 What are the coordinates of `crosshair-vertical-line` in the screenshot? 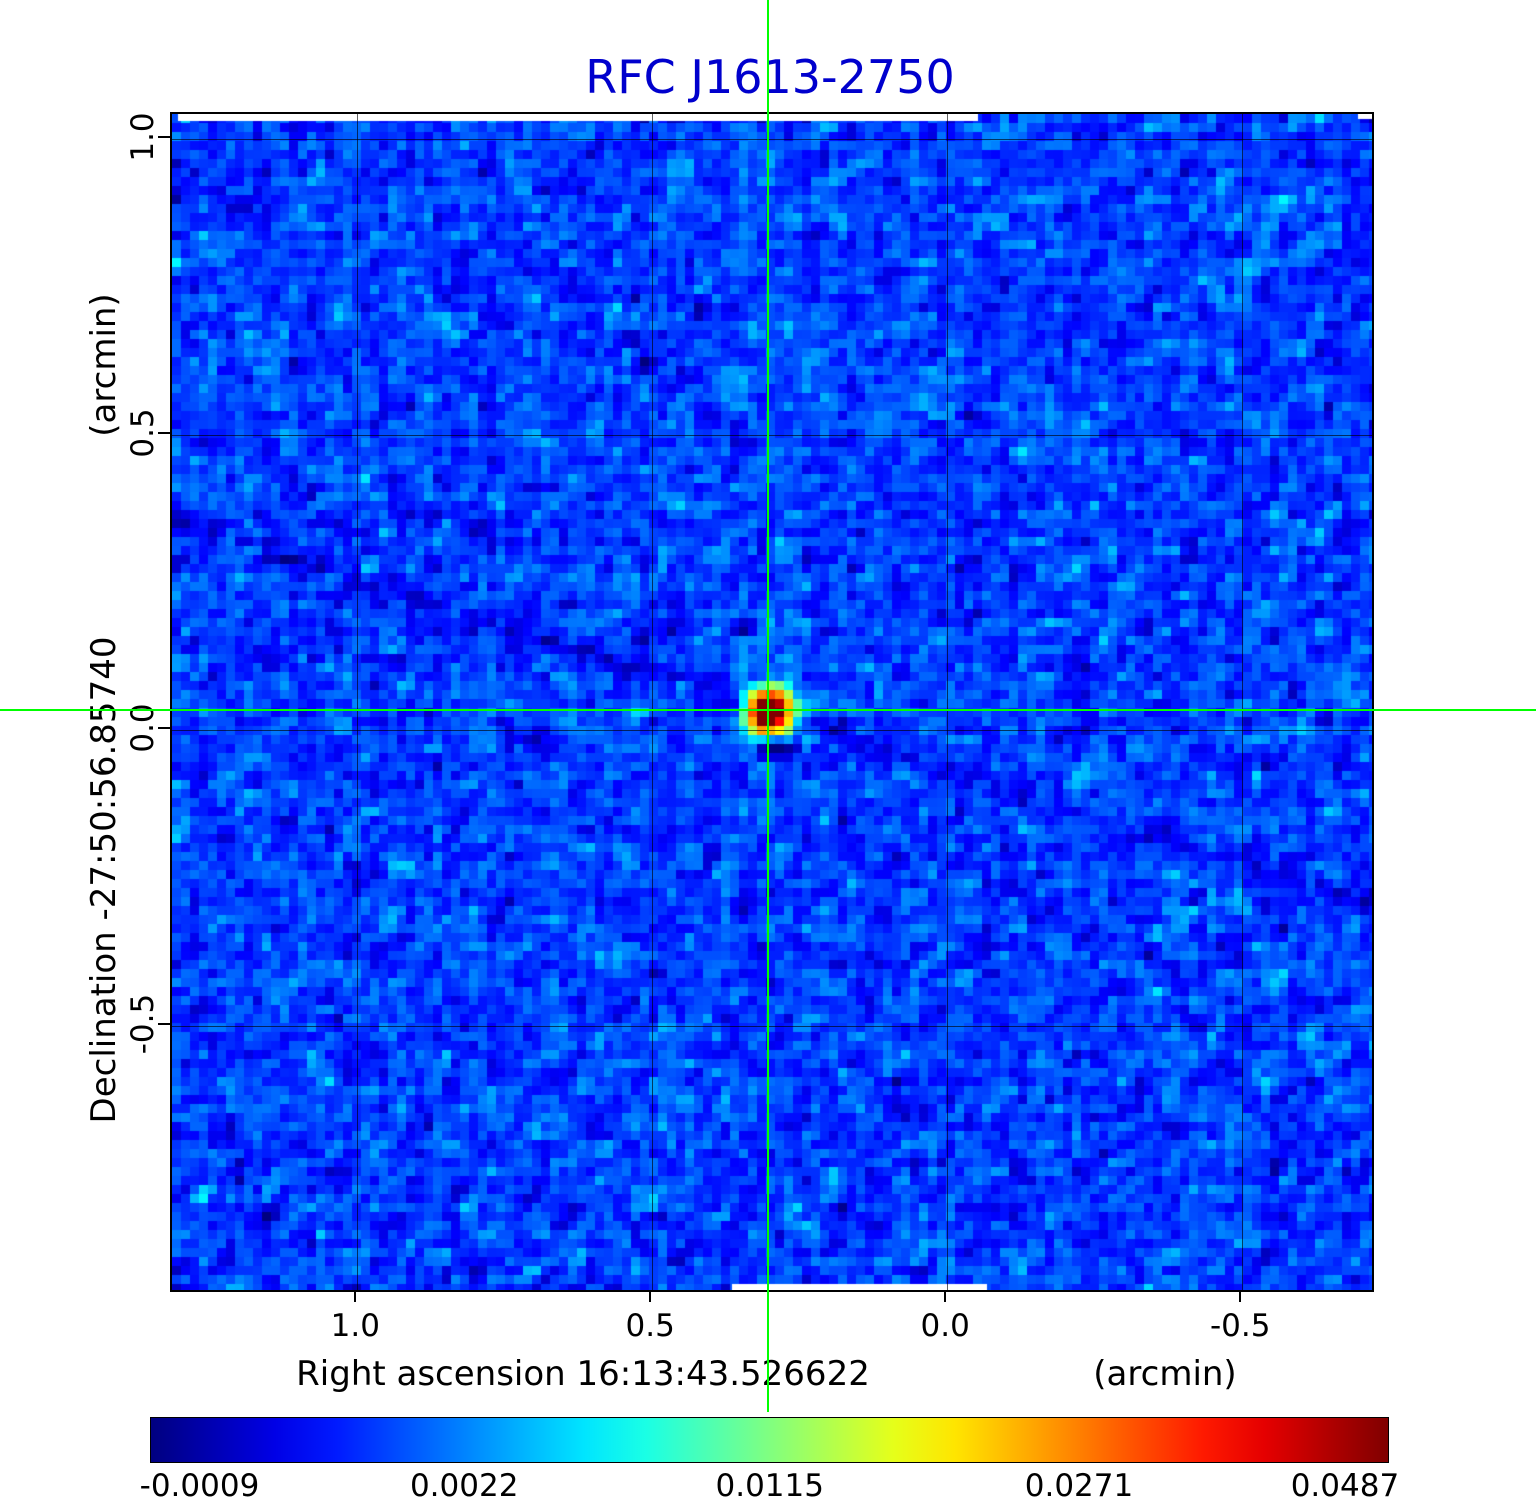 It's located at (768, 706).